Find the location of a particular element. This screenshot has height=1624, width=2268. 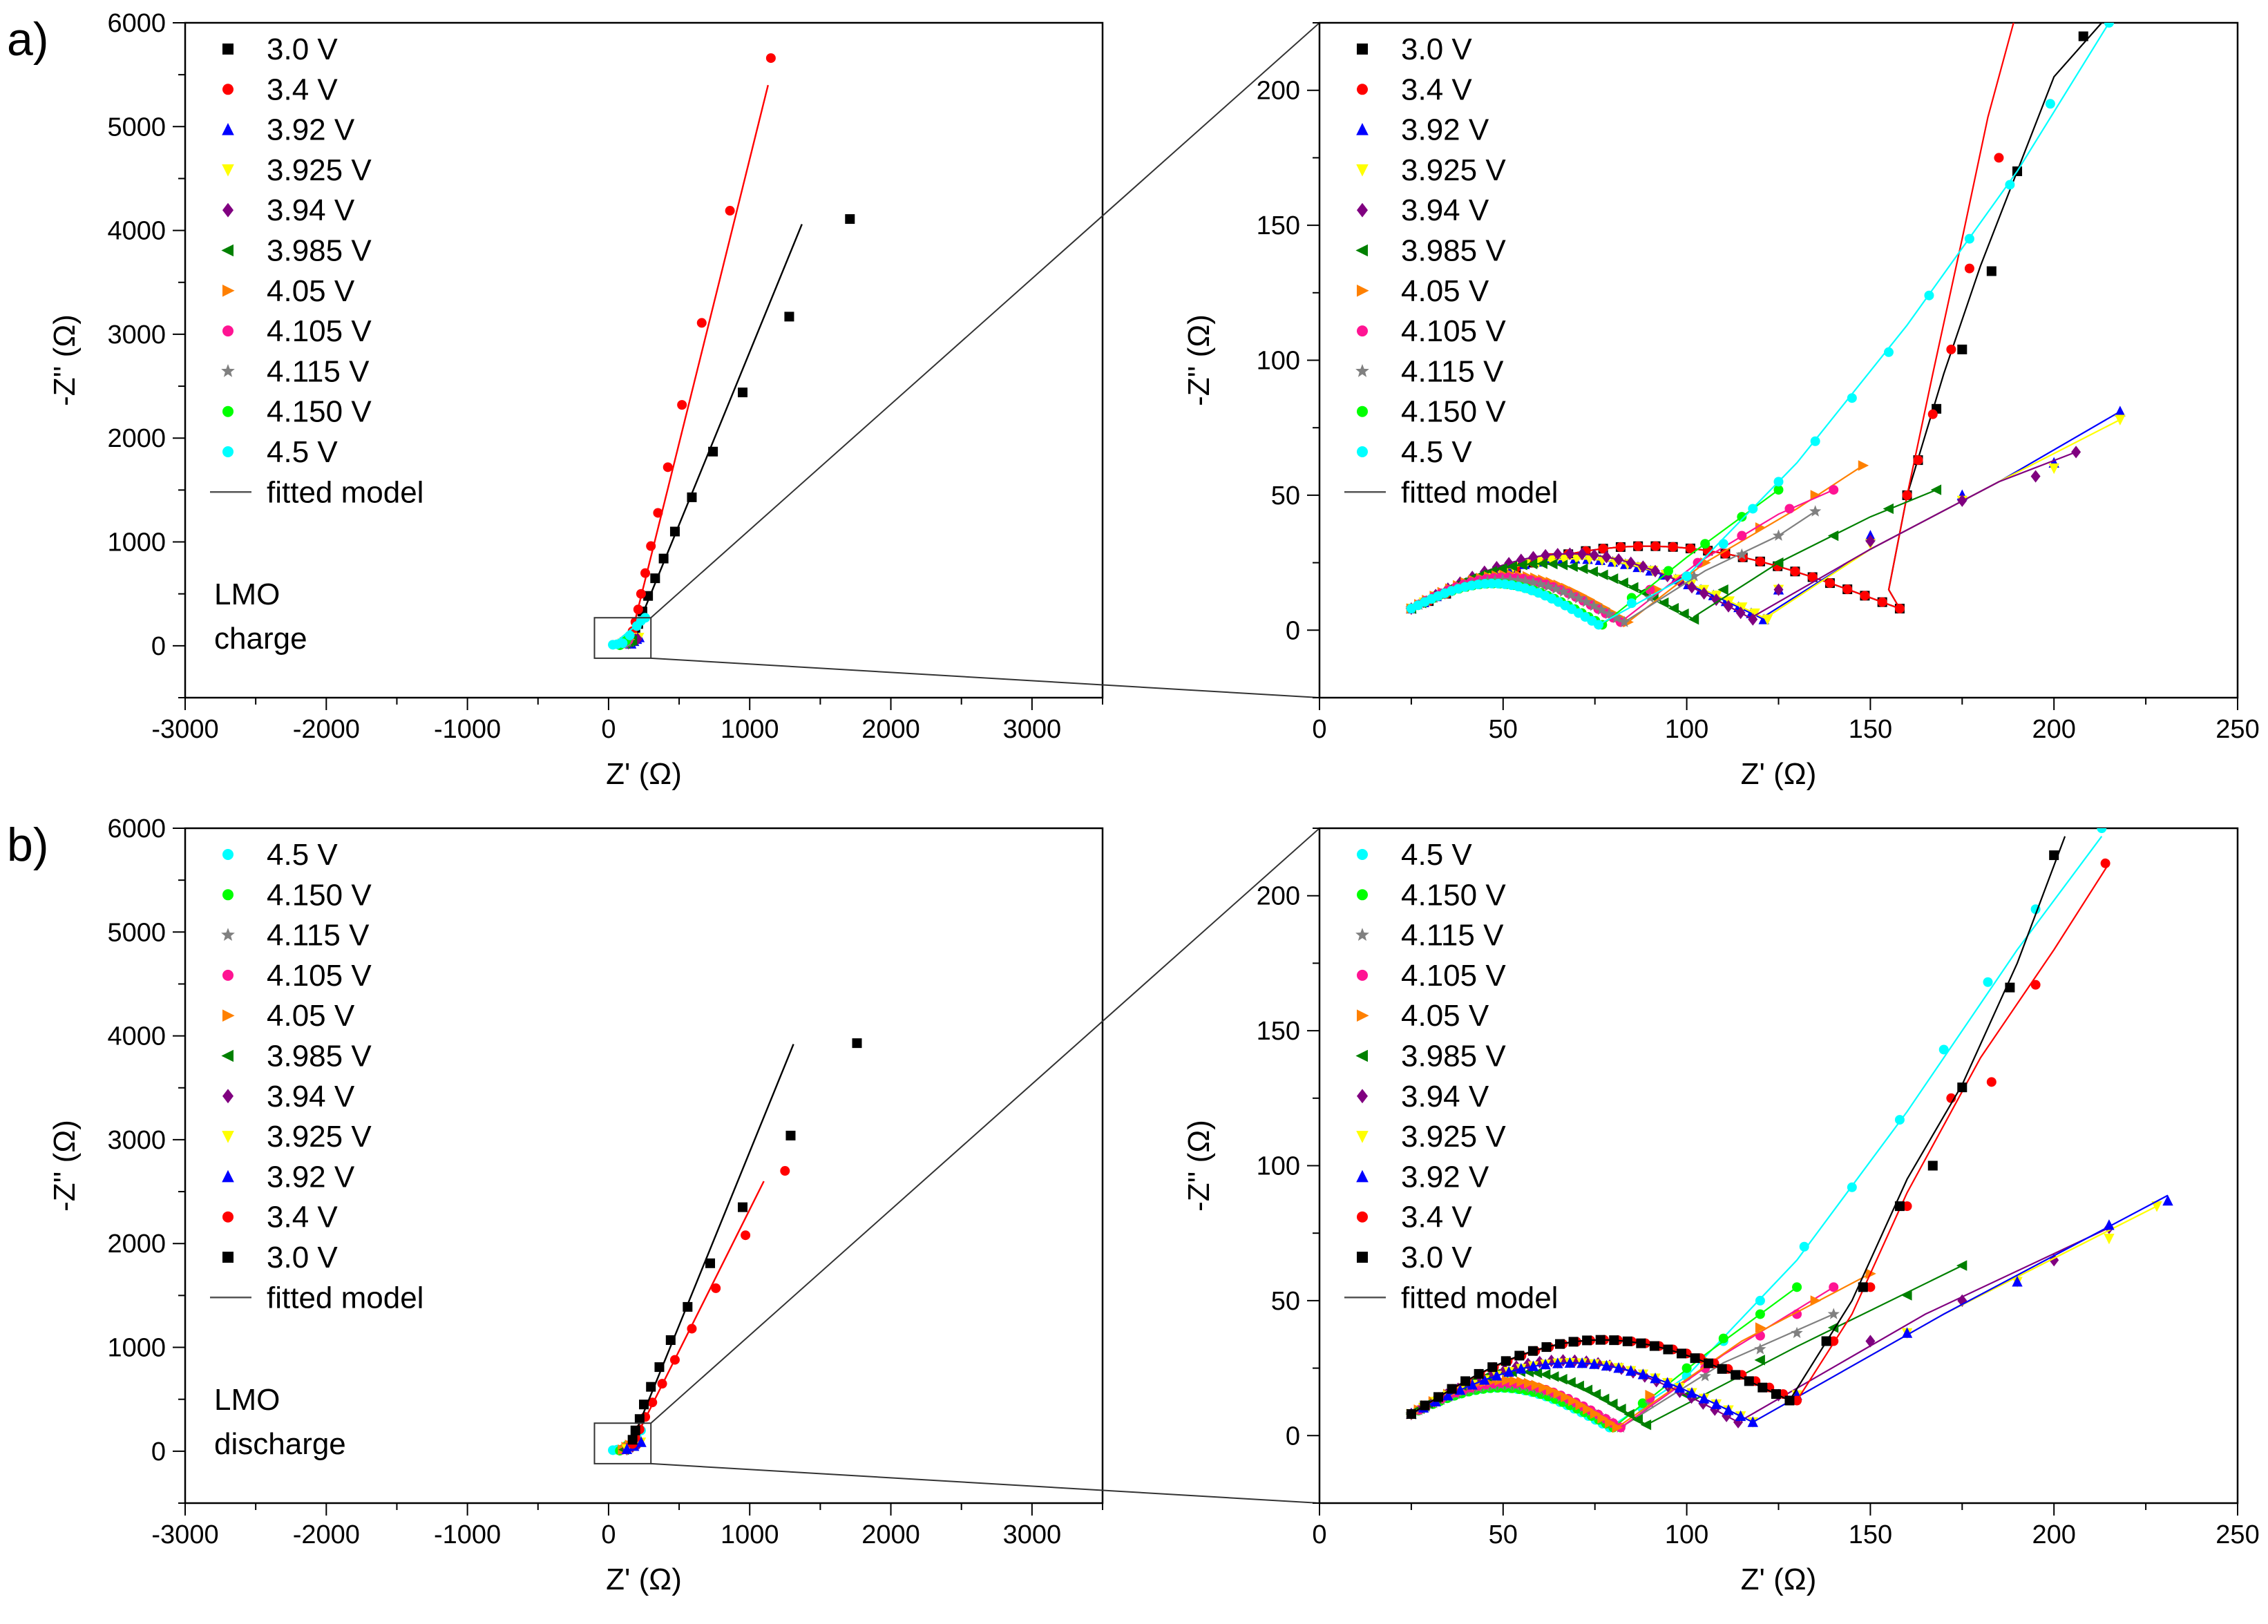

legend-label: 3.92 V is located at coordinates (1445, 130).